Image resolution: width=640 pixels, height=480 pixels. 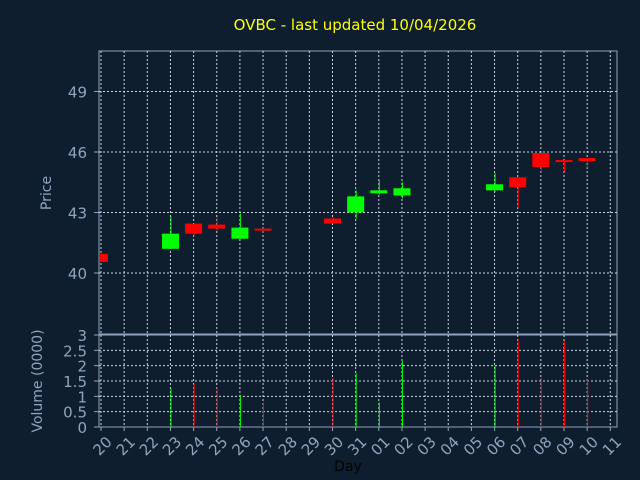 What do you see at coordinates (82, 336) in the screenshot?
I see `volume-tick-label: 3` at bounding box center [82, 336].